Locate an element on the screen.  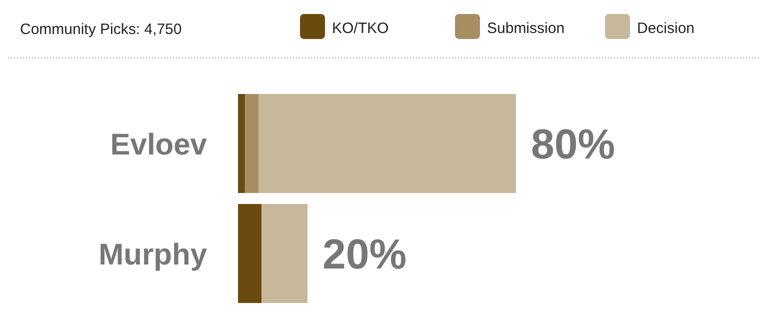
text: 80% is located at coordinates (573, 144).